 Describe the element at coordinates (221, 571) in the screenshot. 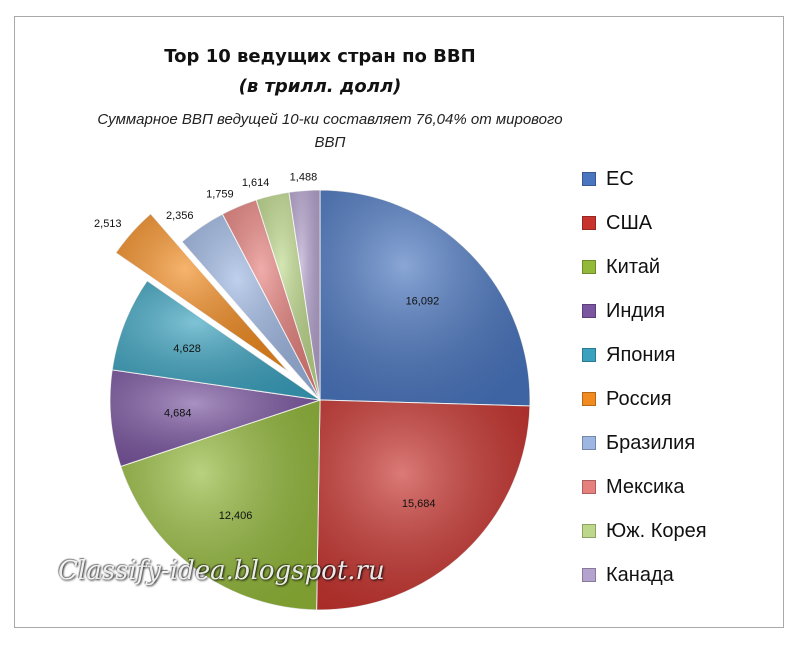

I see `watermark: Classify-idea.blogspot.ru` at that location.